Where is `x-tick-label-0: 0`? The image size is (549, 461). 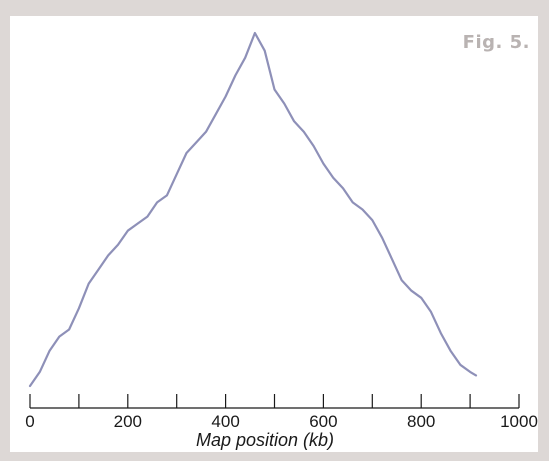
x-tick-label-0: 0 is located at coordinates (29, 421).